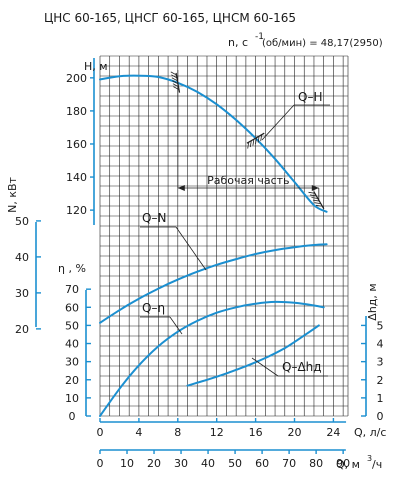  I want to click on speed-label-text: n, c, so click(238, 42).